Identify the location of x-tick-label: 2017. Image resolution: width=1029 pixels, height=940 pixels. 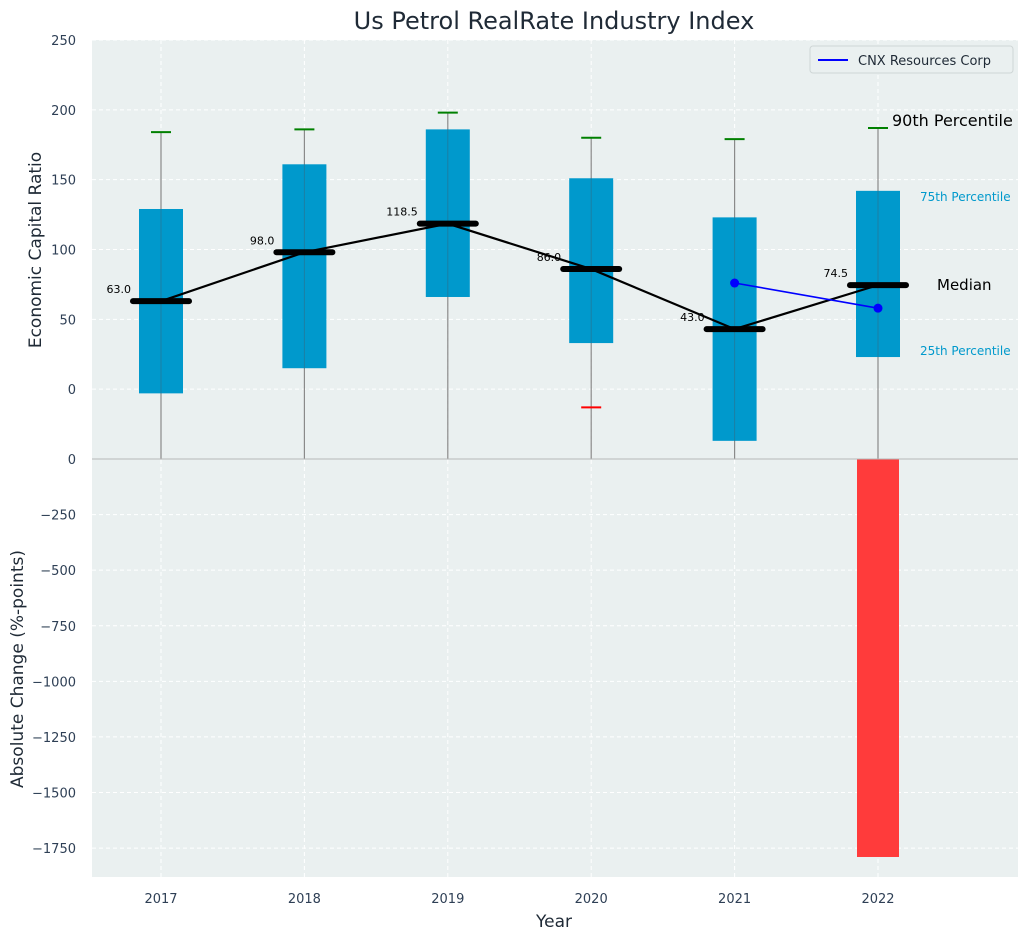
(160, 899).